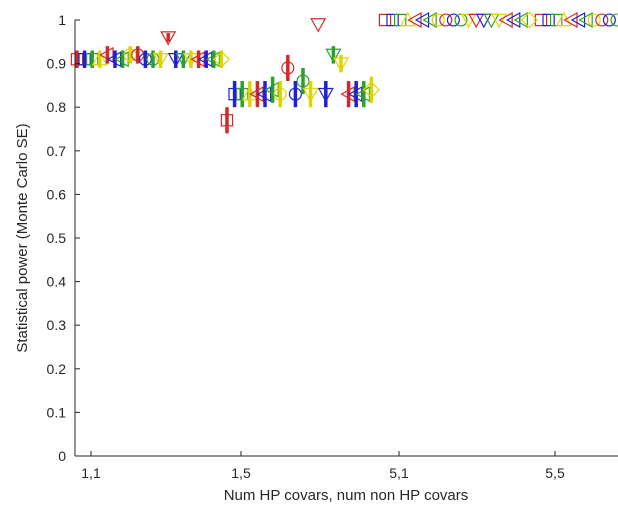 The height and width of the screenshot is (505, 618). Describe the element at coordinates (399, 473) in the screenshot. I see `x-tick-label: 5,1` at that location.